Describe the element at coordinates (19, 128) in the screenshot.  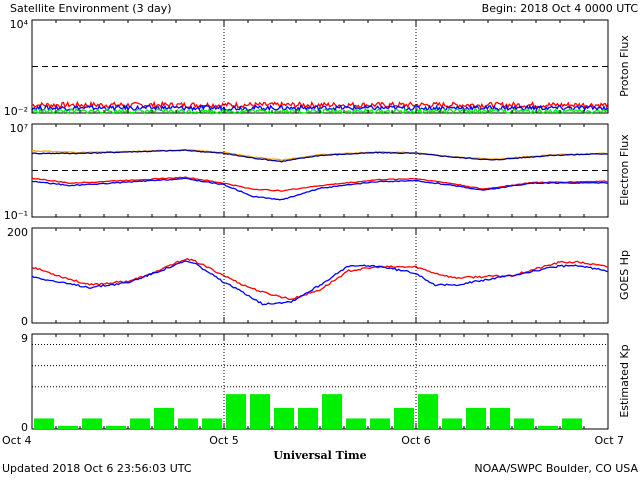
I see `y-tick-label-top: 10⁷` at that location.